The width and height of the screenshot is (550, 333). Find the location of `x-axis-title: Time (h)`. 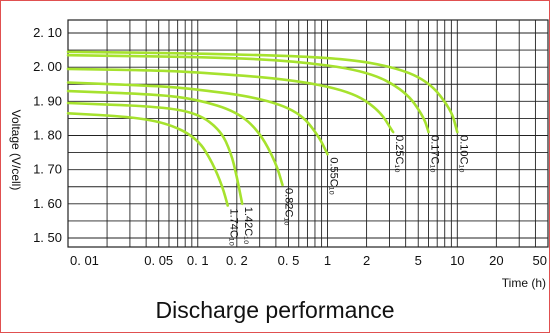

x-axis-title: Time (h) is located at coordinates (524, 283).